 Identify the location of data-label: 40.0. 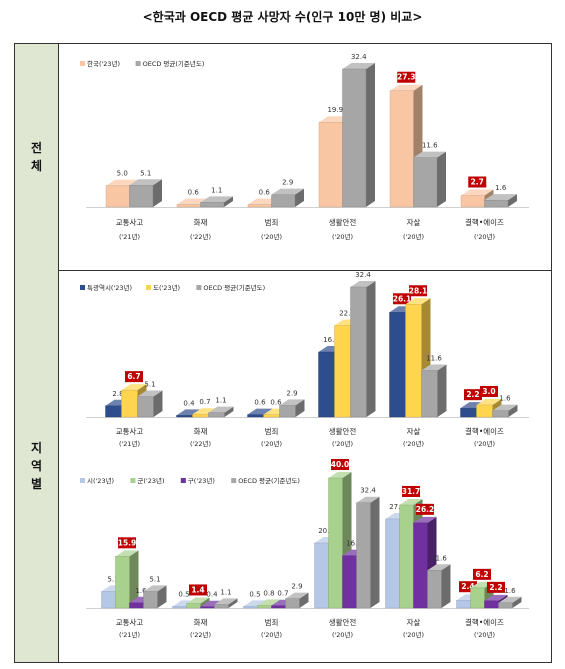
(340, 464).